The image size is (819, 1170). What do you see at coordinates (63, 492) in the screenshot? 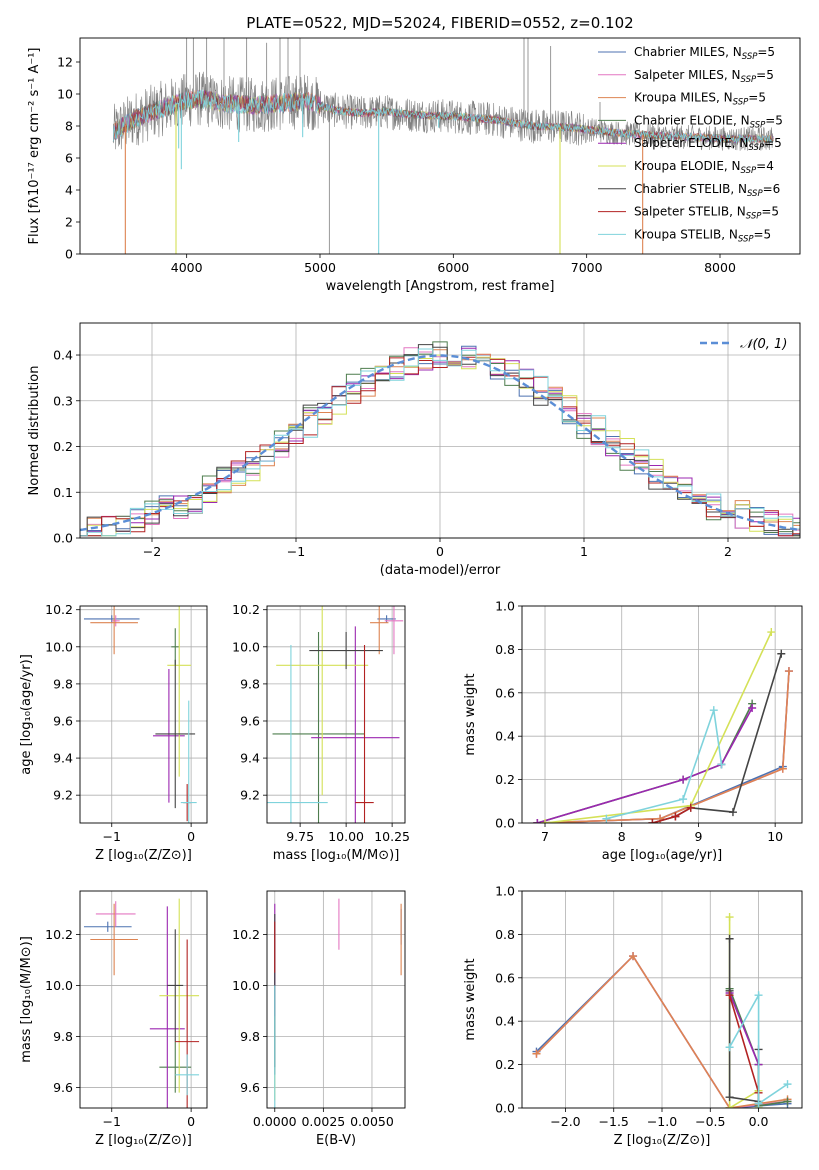
I see `y-tick-label: 0.1` at bounding box center [63, 492].